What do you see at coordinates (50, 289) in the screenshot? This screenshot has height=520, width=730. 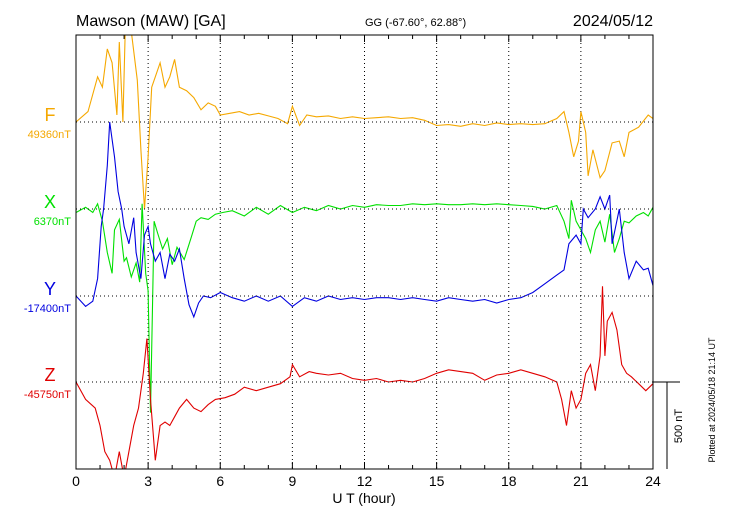 I see `series-name-y: Y` at bounding box center [50, 289].